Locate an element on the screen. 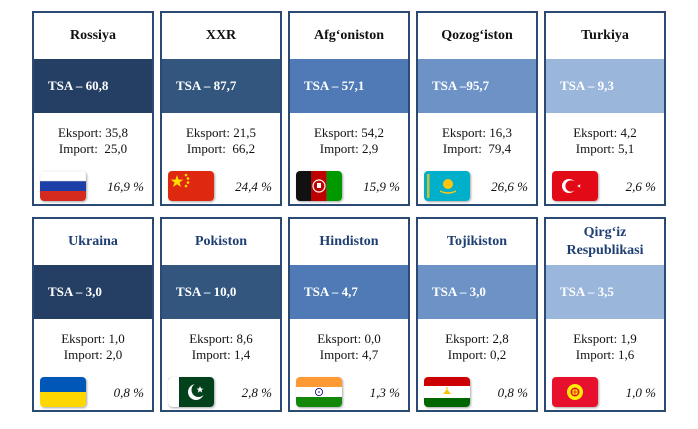  tsa-value: TSA – 4,7 is located at coordinates (331, 291).